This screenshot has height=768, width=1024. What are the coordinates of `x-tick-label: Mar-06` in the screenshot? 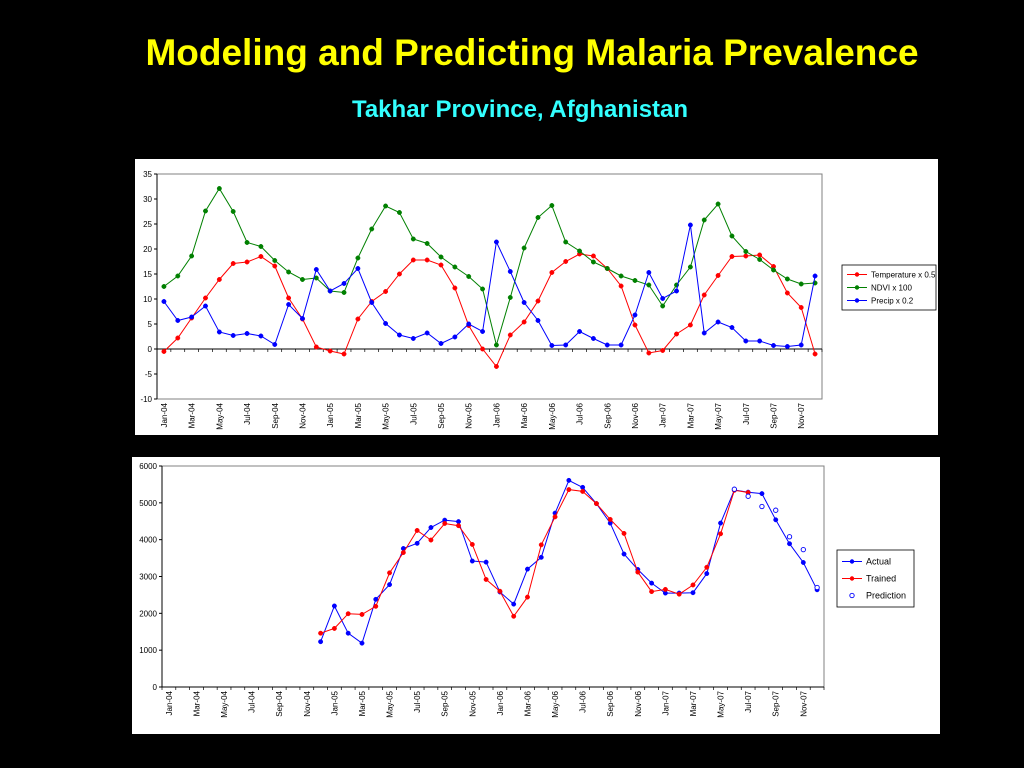 It's located at (527, 703).